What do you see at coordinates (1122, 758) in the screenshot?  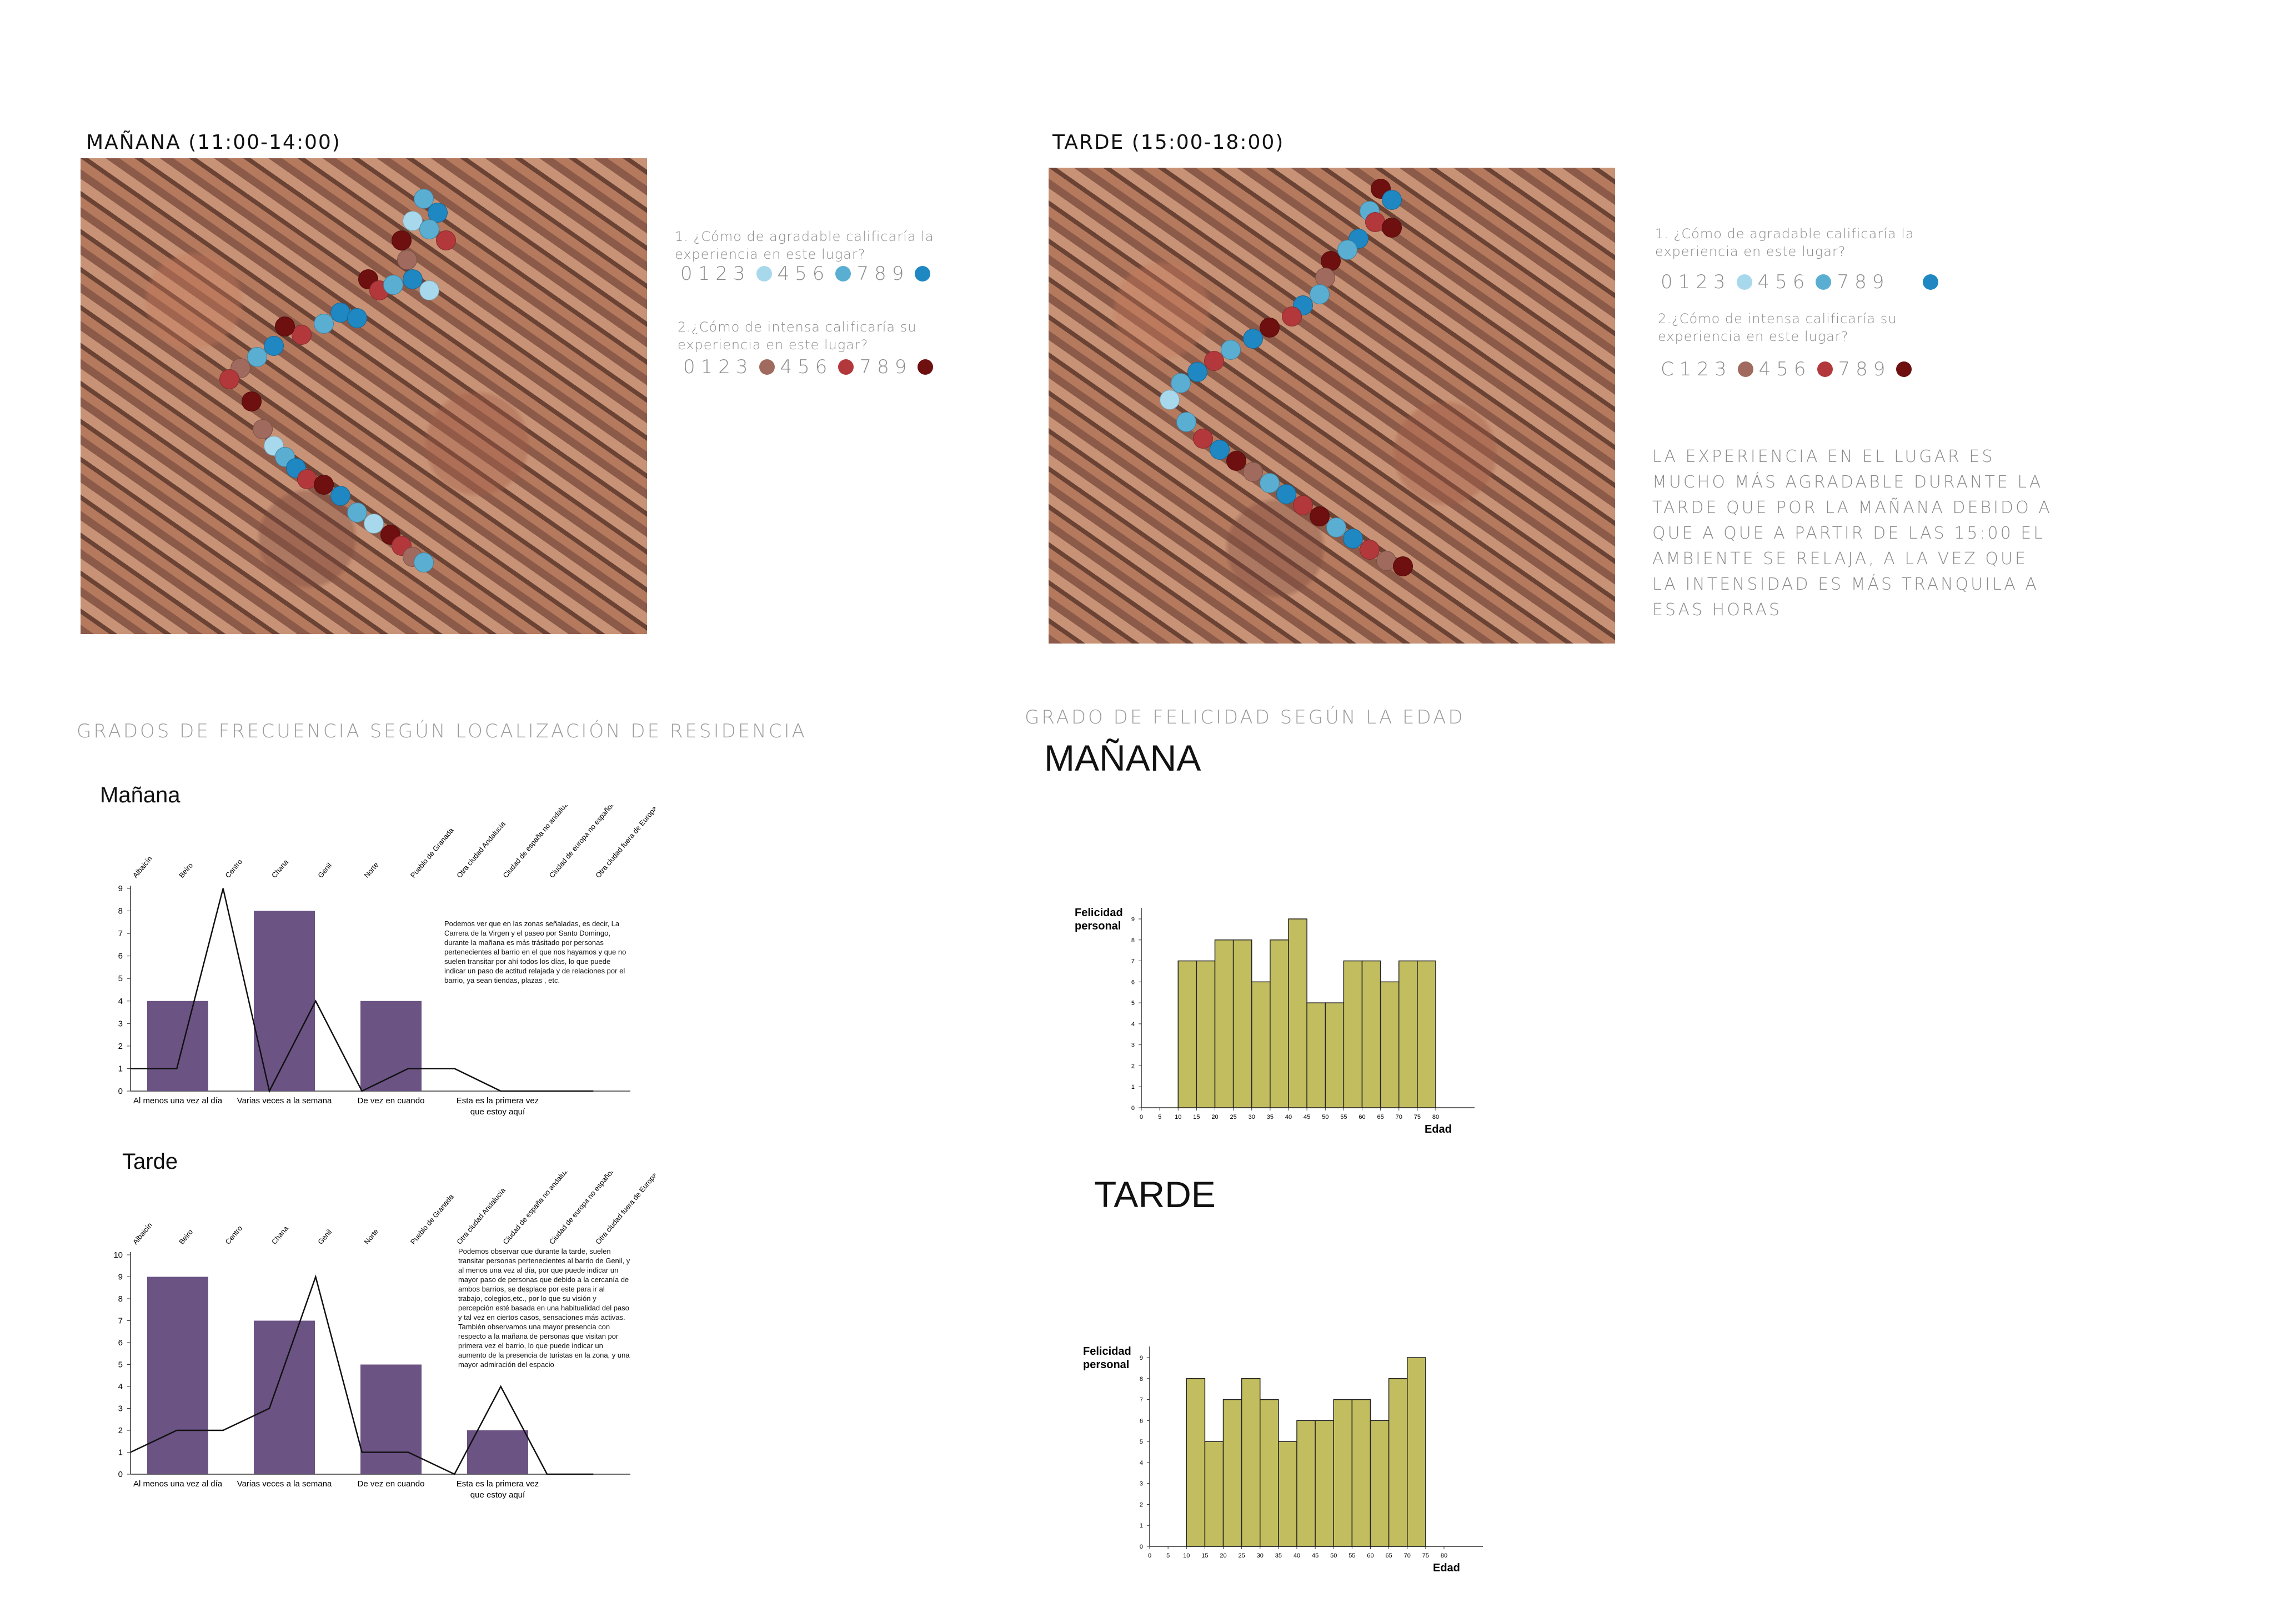 I see `heading-manana: MAÑANA` at bounding box center [1122, 758].